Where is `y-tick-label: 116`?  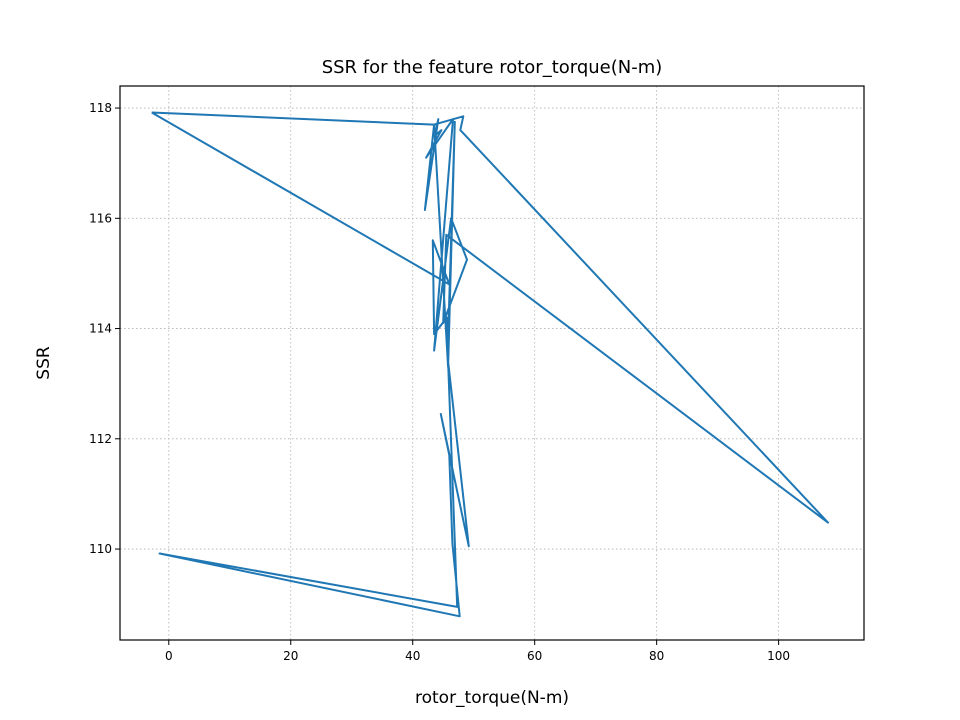
y-tick-label: 116 is located at coordinates (100, 218).